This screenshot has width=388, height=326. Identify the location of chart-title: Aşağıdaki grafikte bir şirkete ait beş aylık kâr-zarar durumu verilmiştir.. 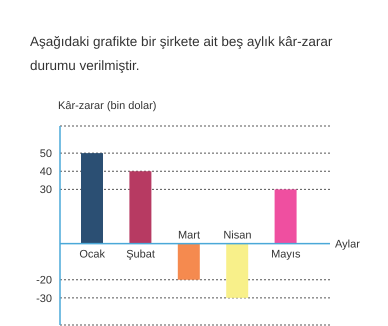
(182, 54).